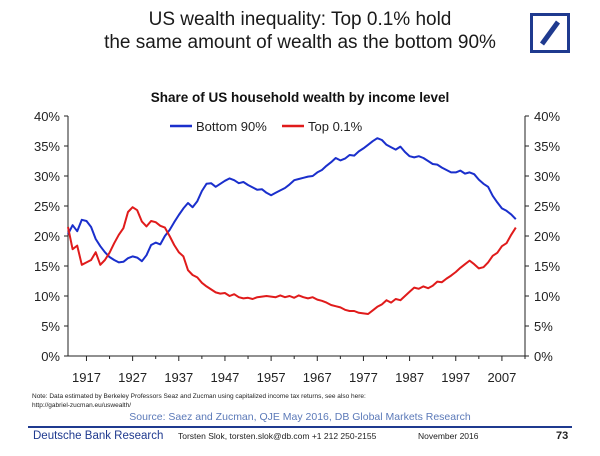 Image resolution: width=600 pixels, height=456 pixels. I want to click on y-tick-label-left: 15%, so click(47, 266).